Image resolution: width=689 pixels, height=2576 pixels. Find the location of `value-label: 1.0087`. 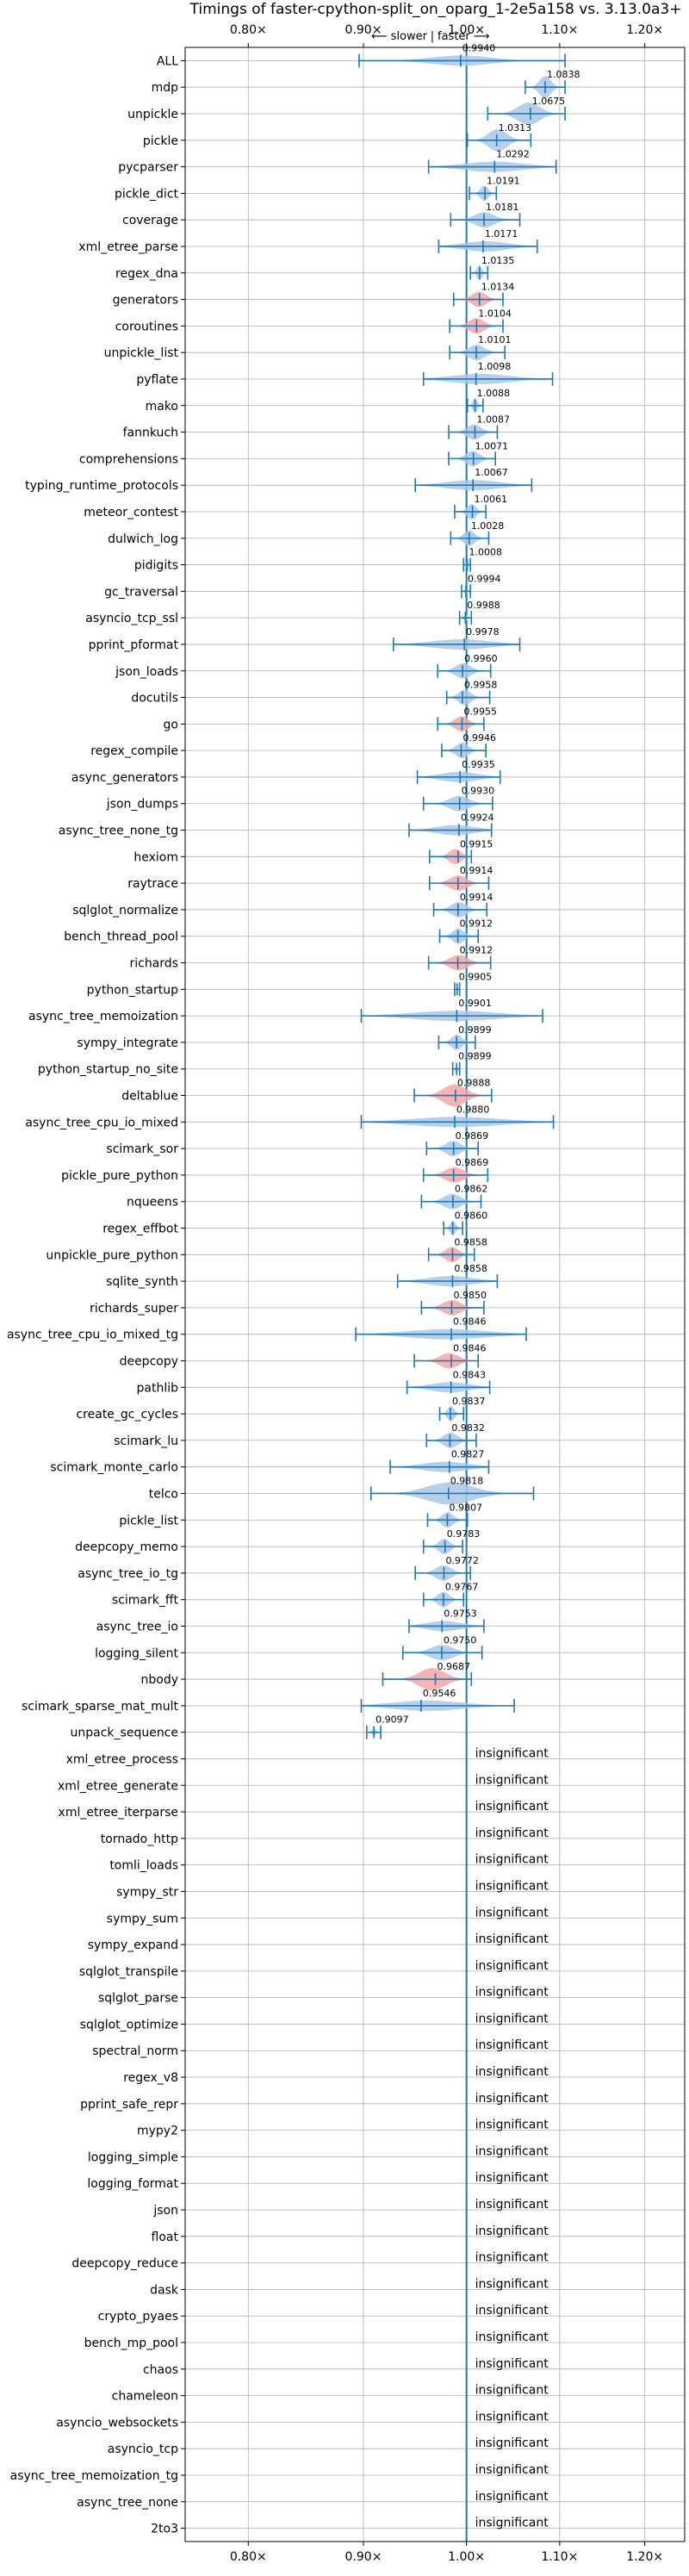

value-label: 1.0087 is located at coordinates (493, 420).